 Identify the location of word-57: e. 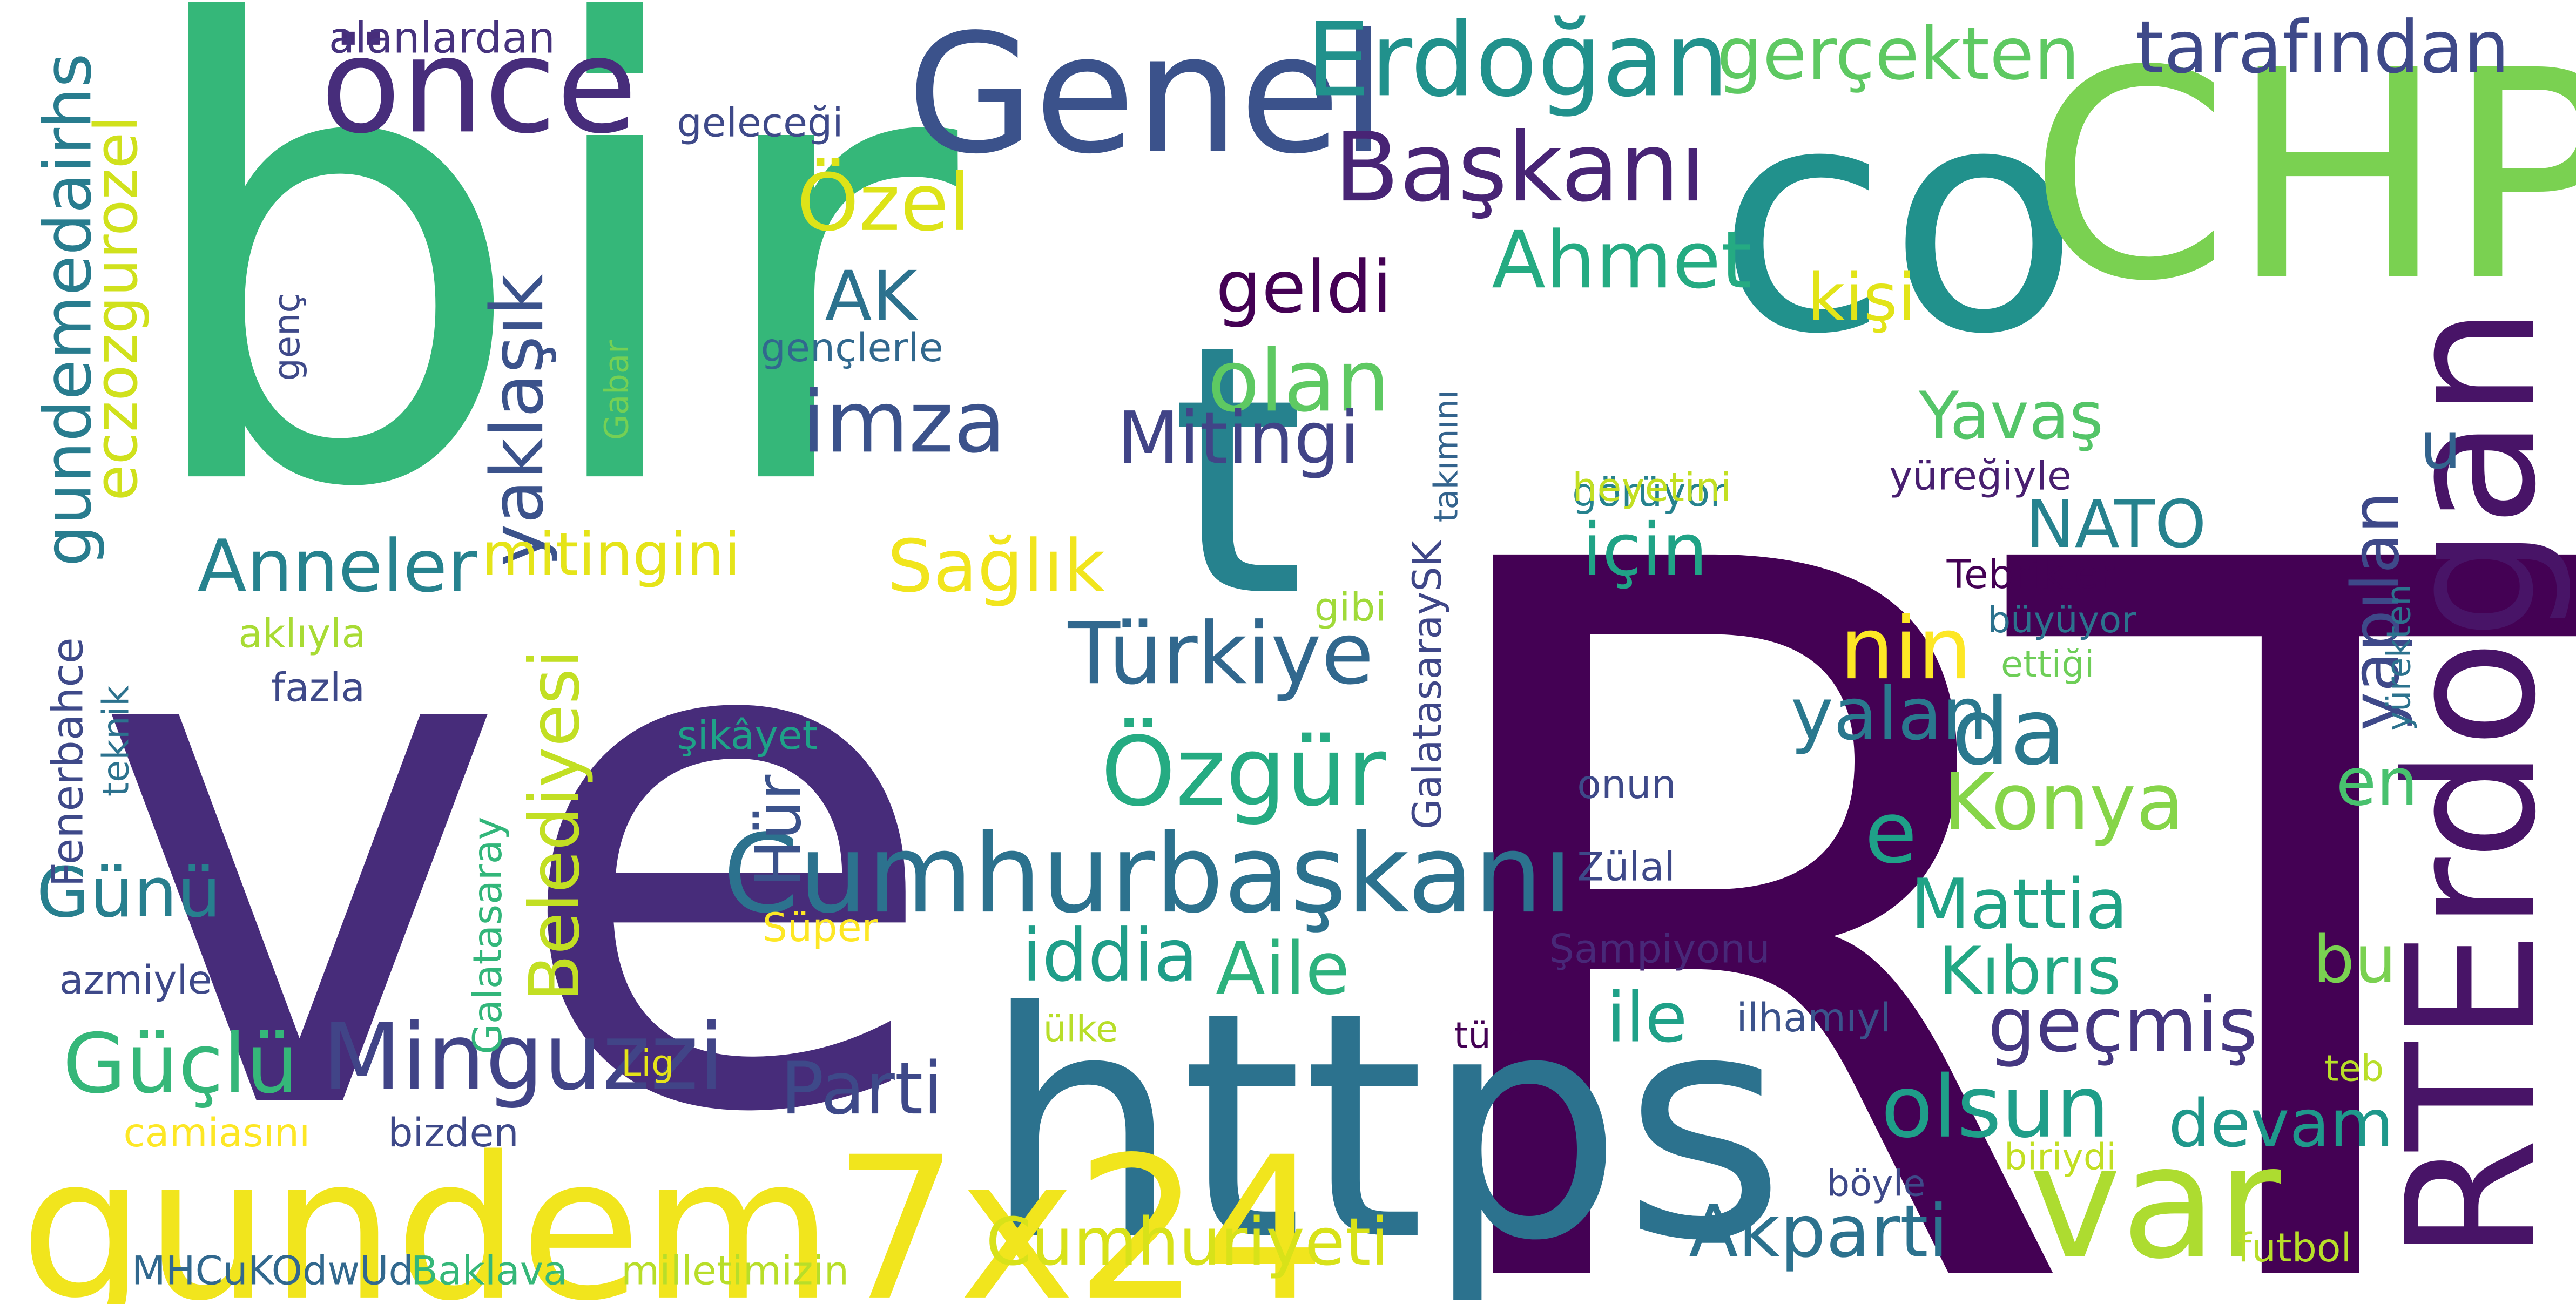
(1891, 833).